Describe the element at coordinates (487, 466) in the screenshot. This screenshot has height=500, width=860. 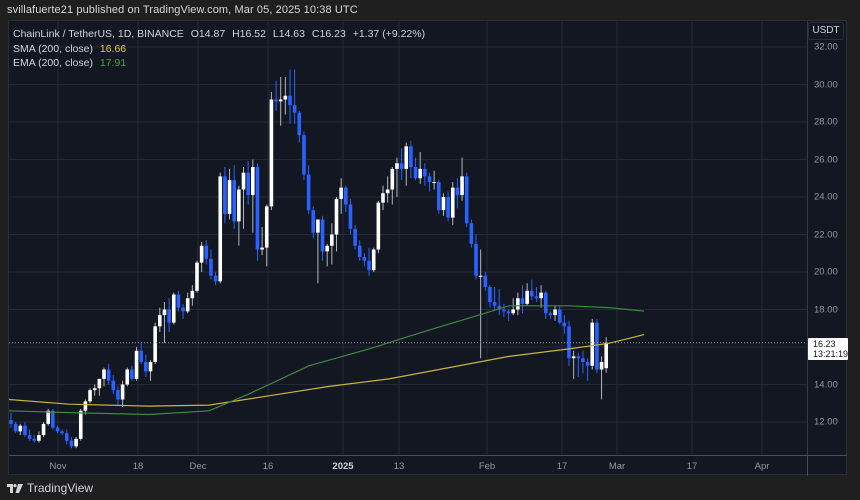
I see `time-tick: Feb` at that location.